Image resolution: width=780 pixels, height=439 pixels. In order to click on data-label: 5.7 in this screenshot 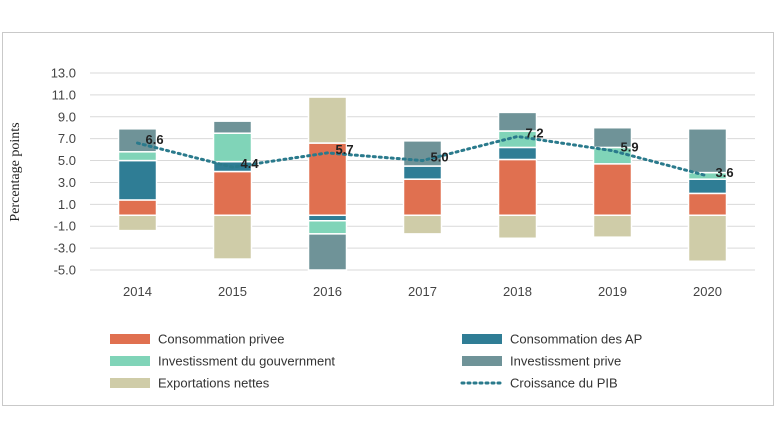, I will do `click(345, 149)`.